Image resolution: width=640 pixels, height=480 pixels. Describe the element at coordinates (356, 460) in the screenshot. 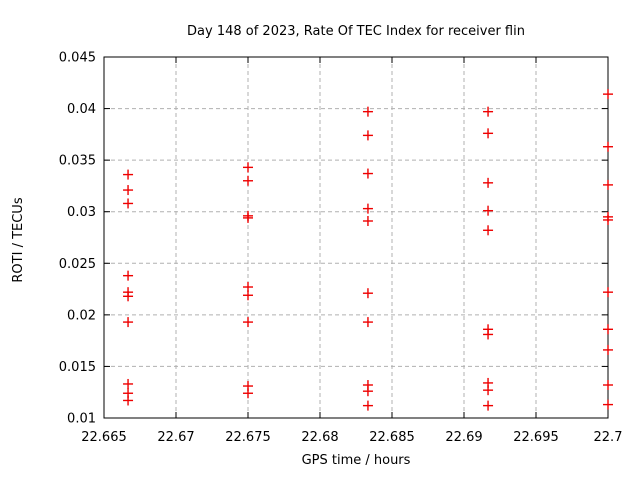

I see `x-axis-label: GPS time / hours` at that location.